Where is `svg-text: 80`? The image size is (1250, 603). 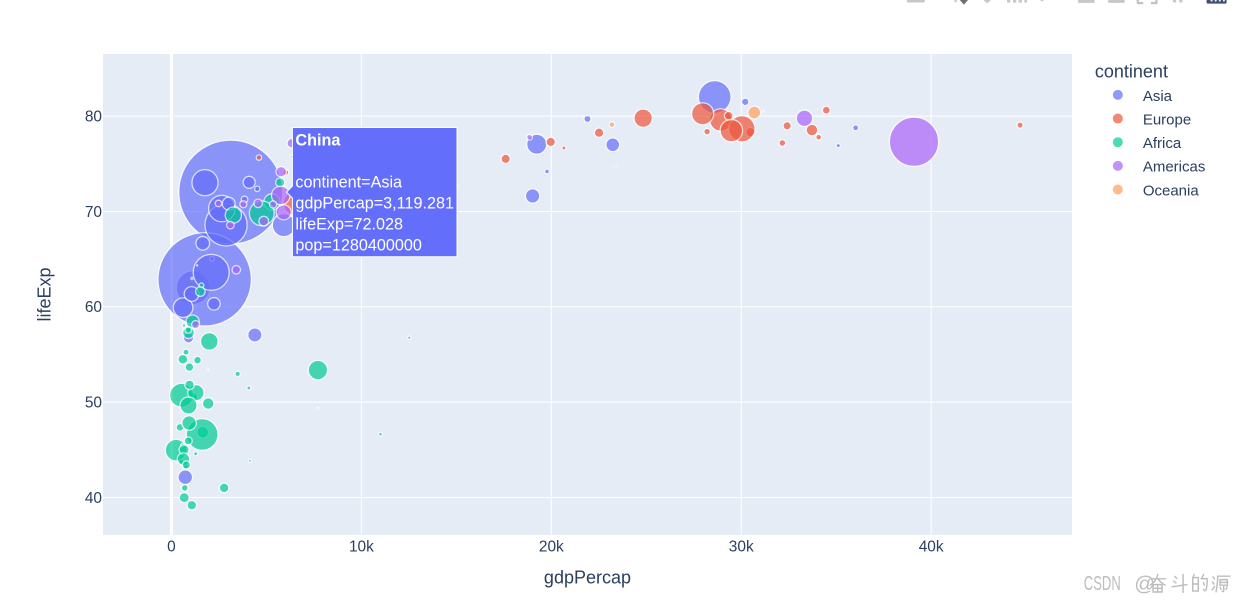 svg-text: 80 is located at coordinates (93, 116).